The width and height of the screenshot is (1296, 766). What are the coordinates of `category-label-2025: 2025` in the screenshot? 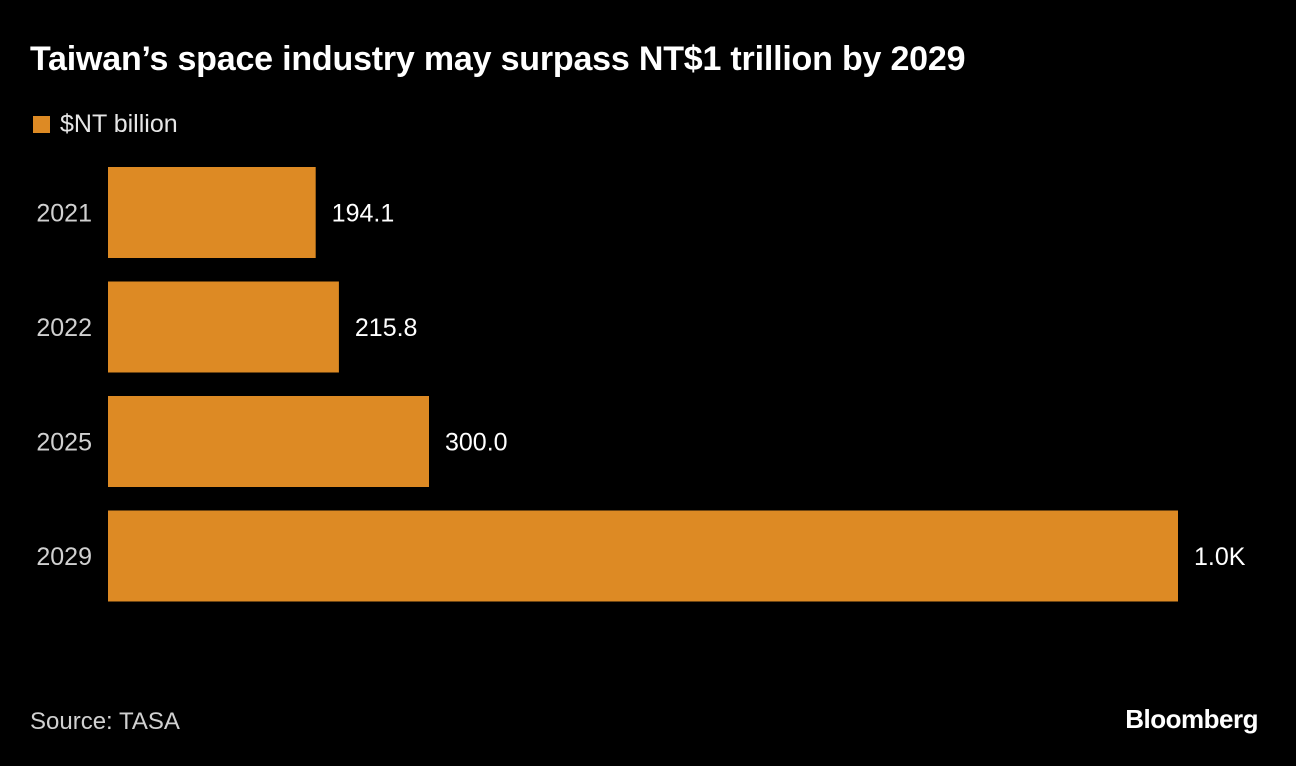 It's located at (64, 443).